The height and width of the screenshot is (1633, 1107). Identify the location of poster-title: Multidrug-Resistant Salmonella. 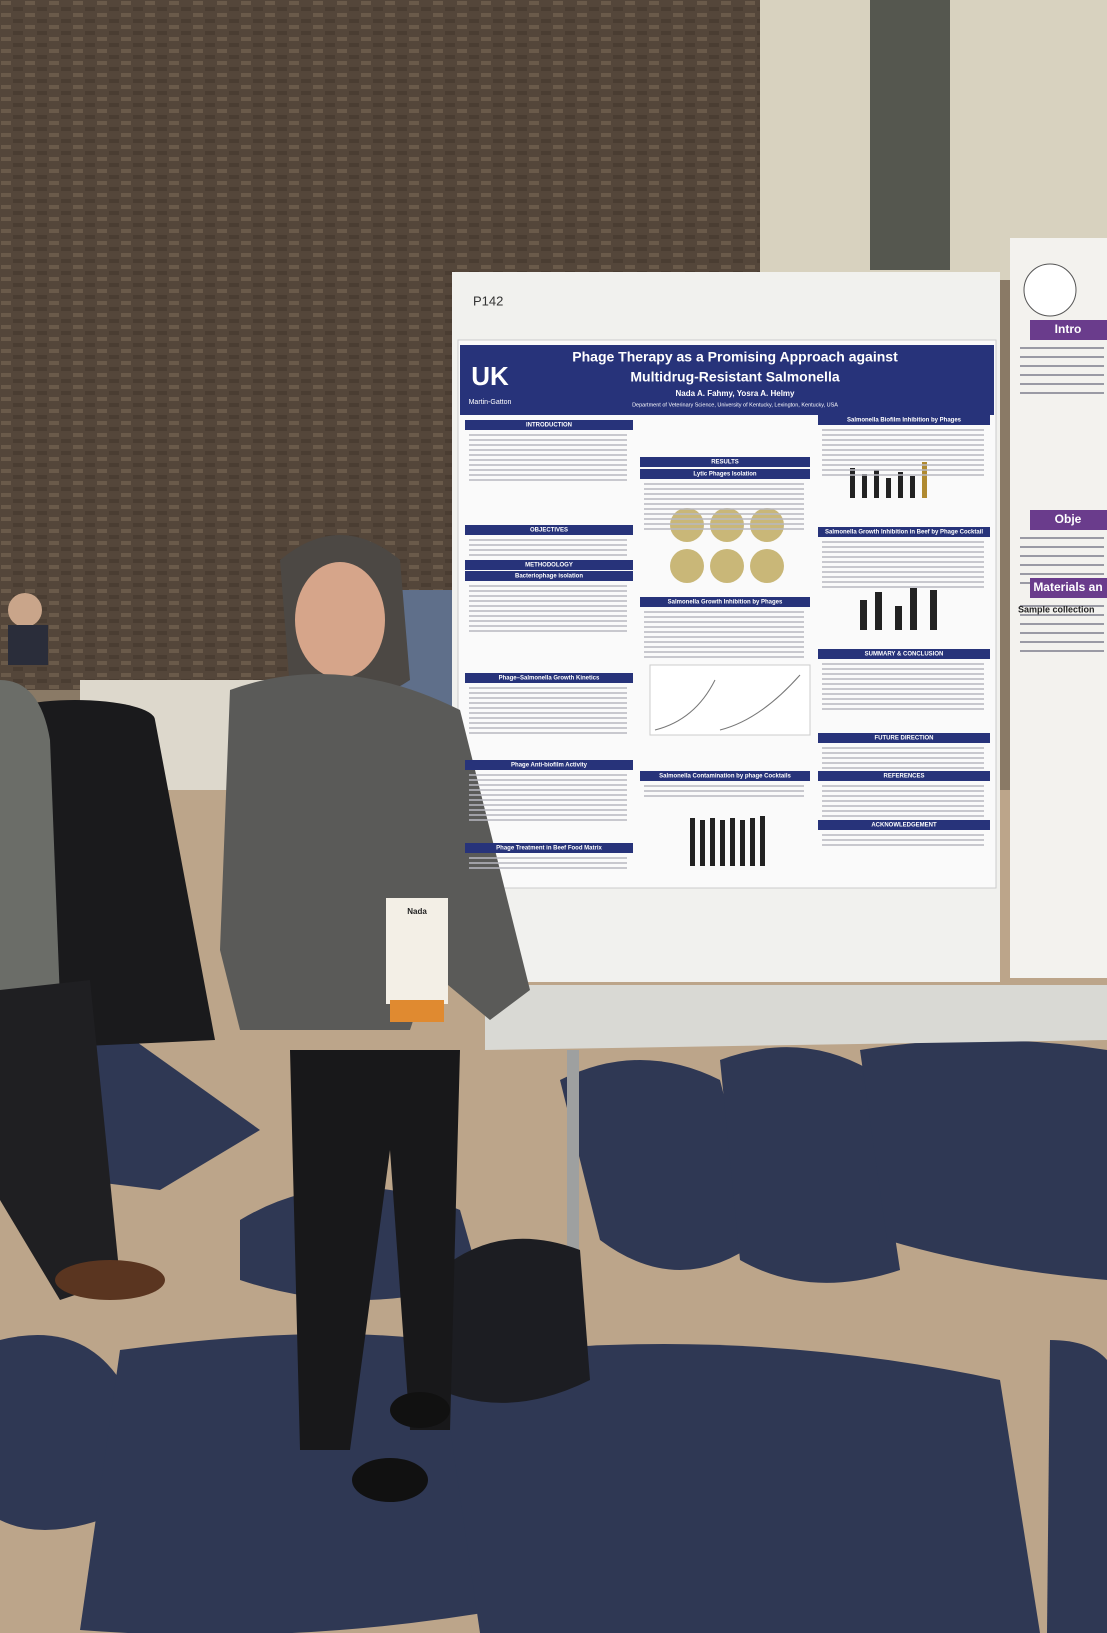
(734, 377).